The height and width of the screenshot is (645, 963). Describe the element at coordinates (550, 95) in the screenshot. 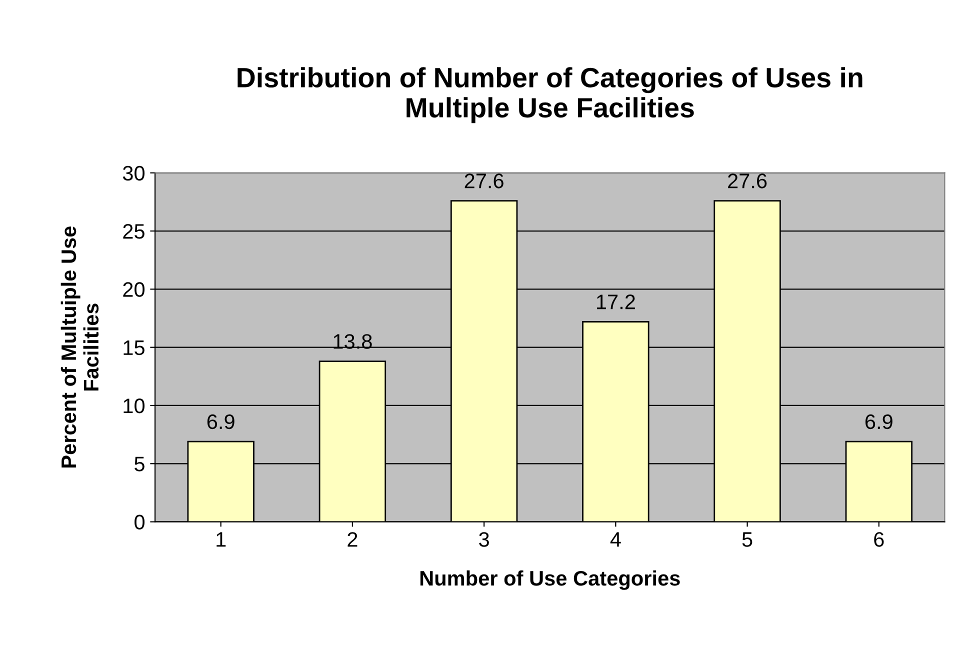

I see `chart-title: Distribution of Number of Categories of Uses in Multiple Use Facilities` at that location.